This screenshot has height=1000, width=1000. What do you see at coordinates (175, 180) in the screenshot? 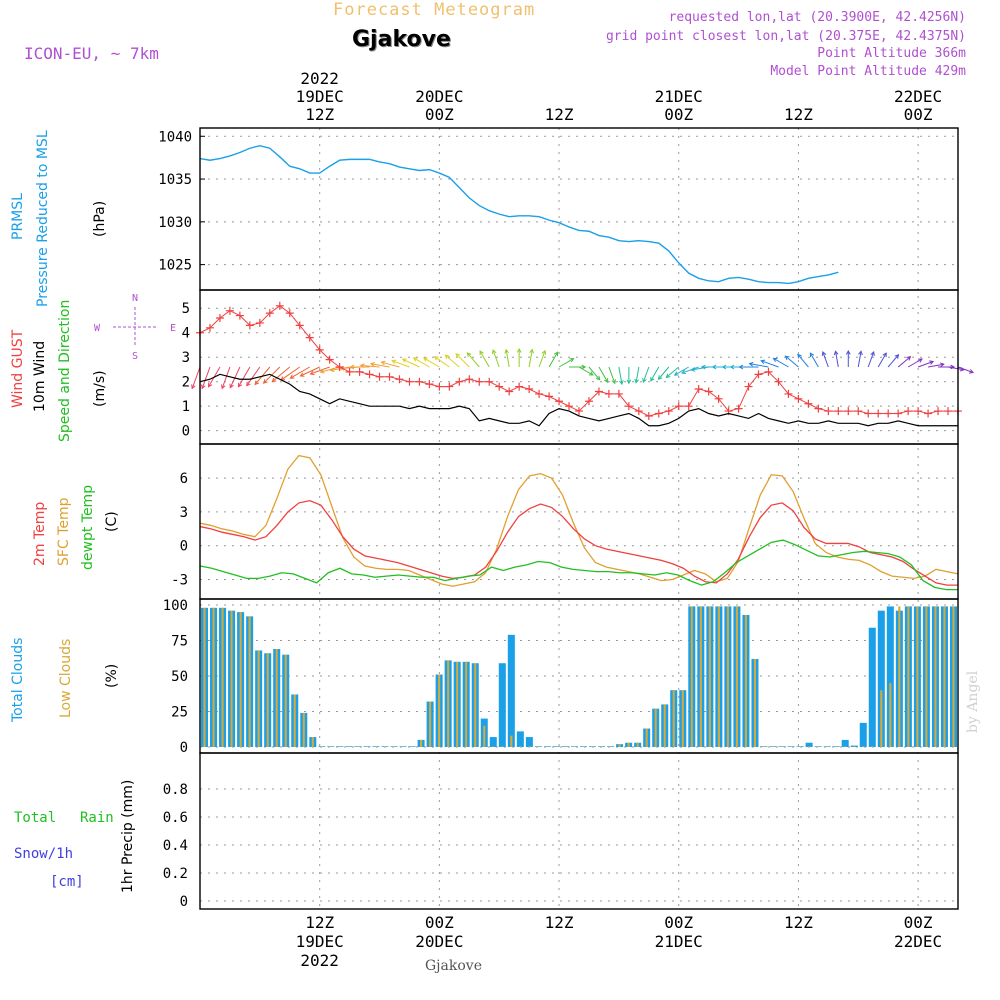
I see `pressure-tick-label: 1035` at bounding box center [175, 180].